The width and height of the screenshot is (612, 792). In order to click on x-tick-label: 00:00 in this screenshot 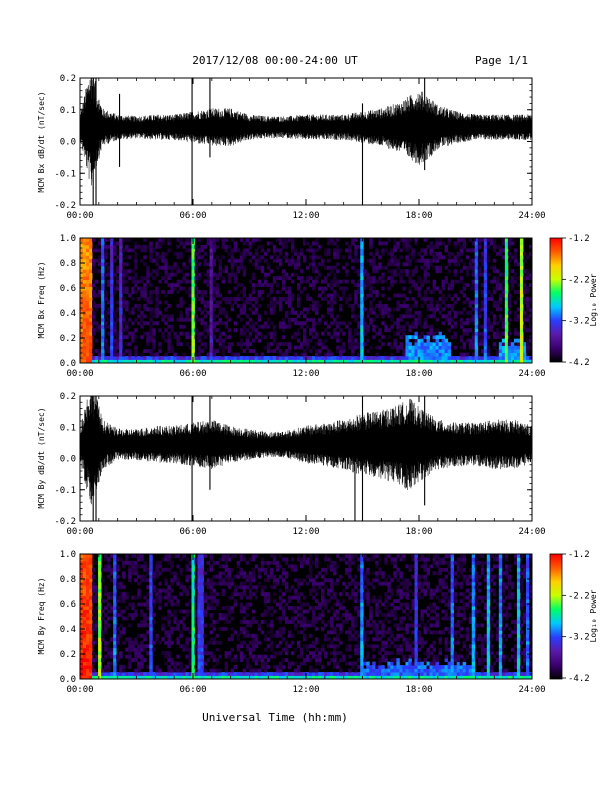, I will do `click(79, 216)`.